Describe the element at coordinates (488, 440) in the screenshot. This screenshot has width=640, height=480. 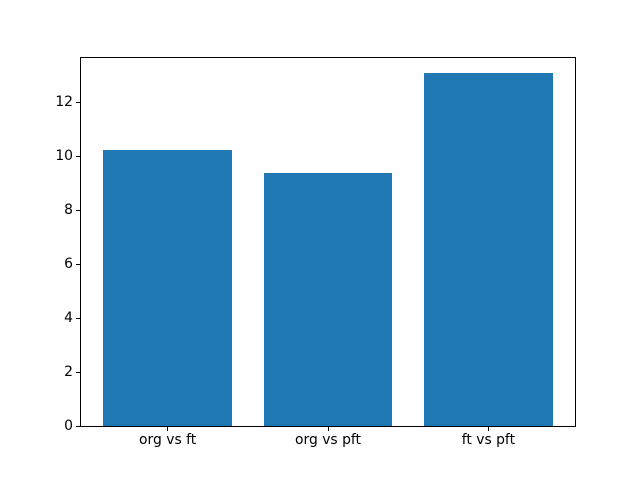
I see `x-tick-label: ft vs pft` at that location.